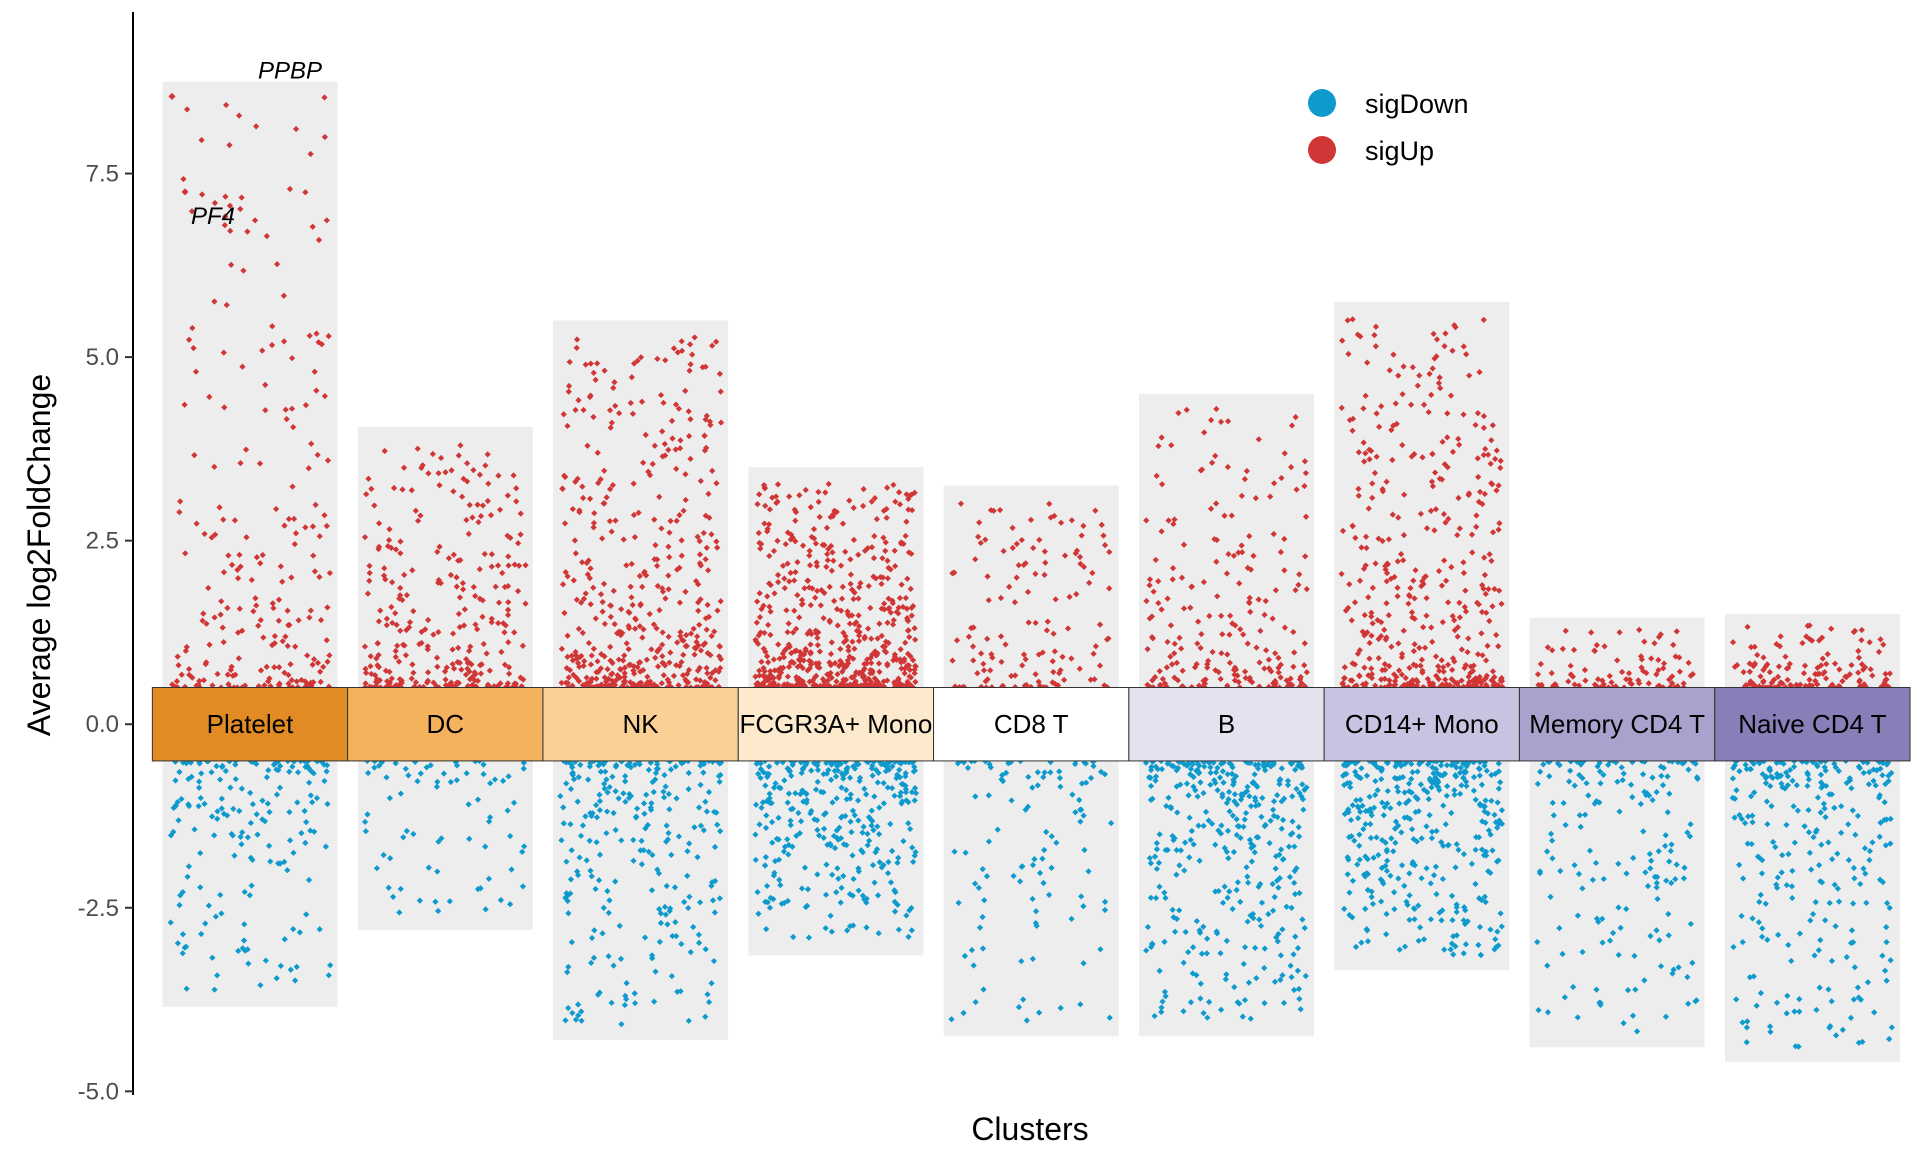 This screenshot has height=1152, width=1920. What do you see at coordinates (213, 216) in the screenshot?
I see `gene-label-1: PF4` at bounding box center [213, 216].